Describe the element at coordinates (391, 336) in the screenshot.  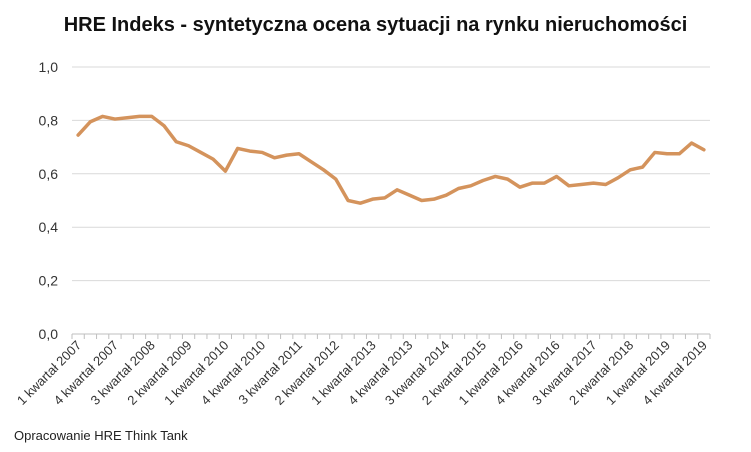
I see `x-axis` at that location.